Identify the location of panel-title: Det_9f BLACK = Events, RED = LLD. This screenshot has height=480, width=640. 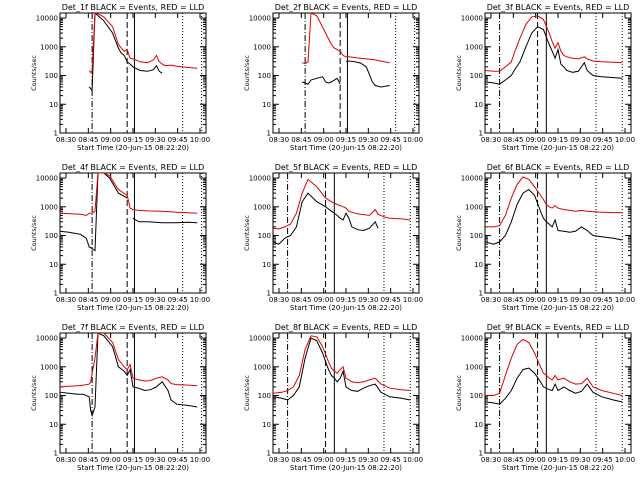
(558, 327).